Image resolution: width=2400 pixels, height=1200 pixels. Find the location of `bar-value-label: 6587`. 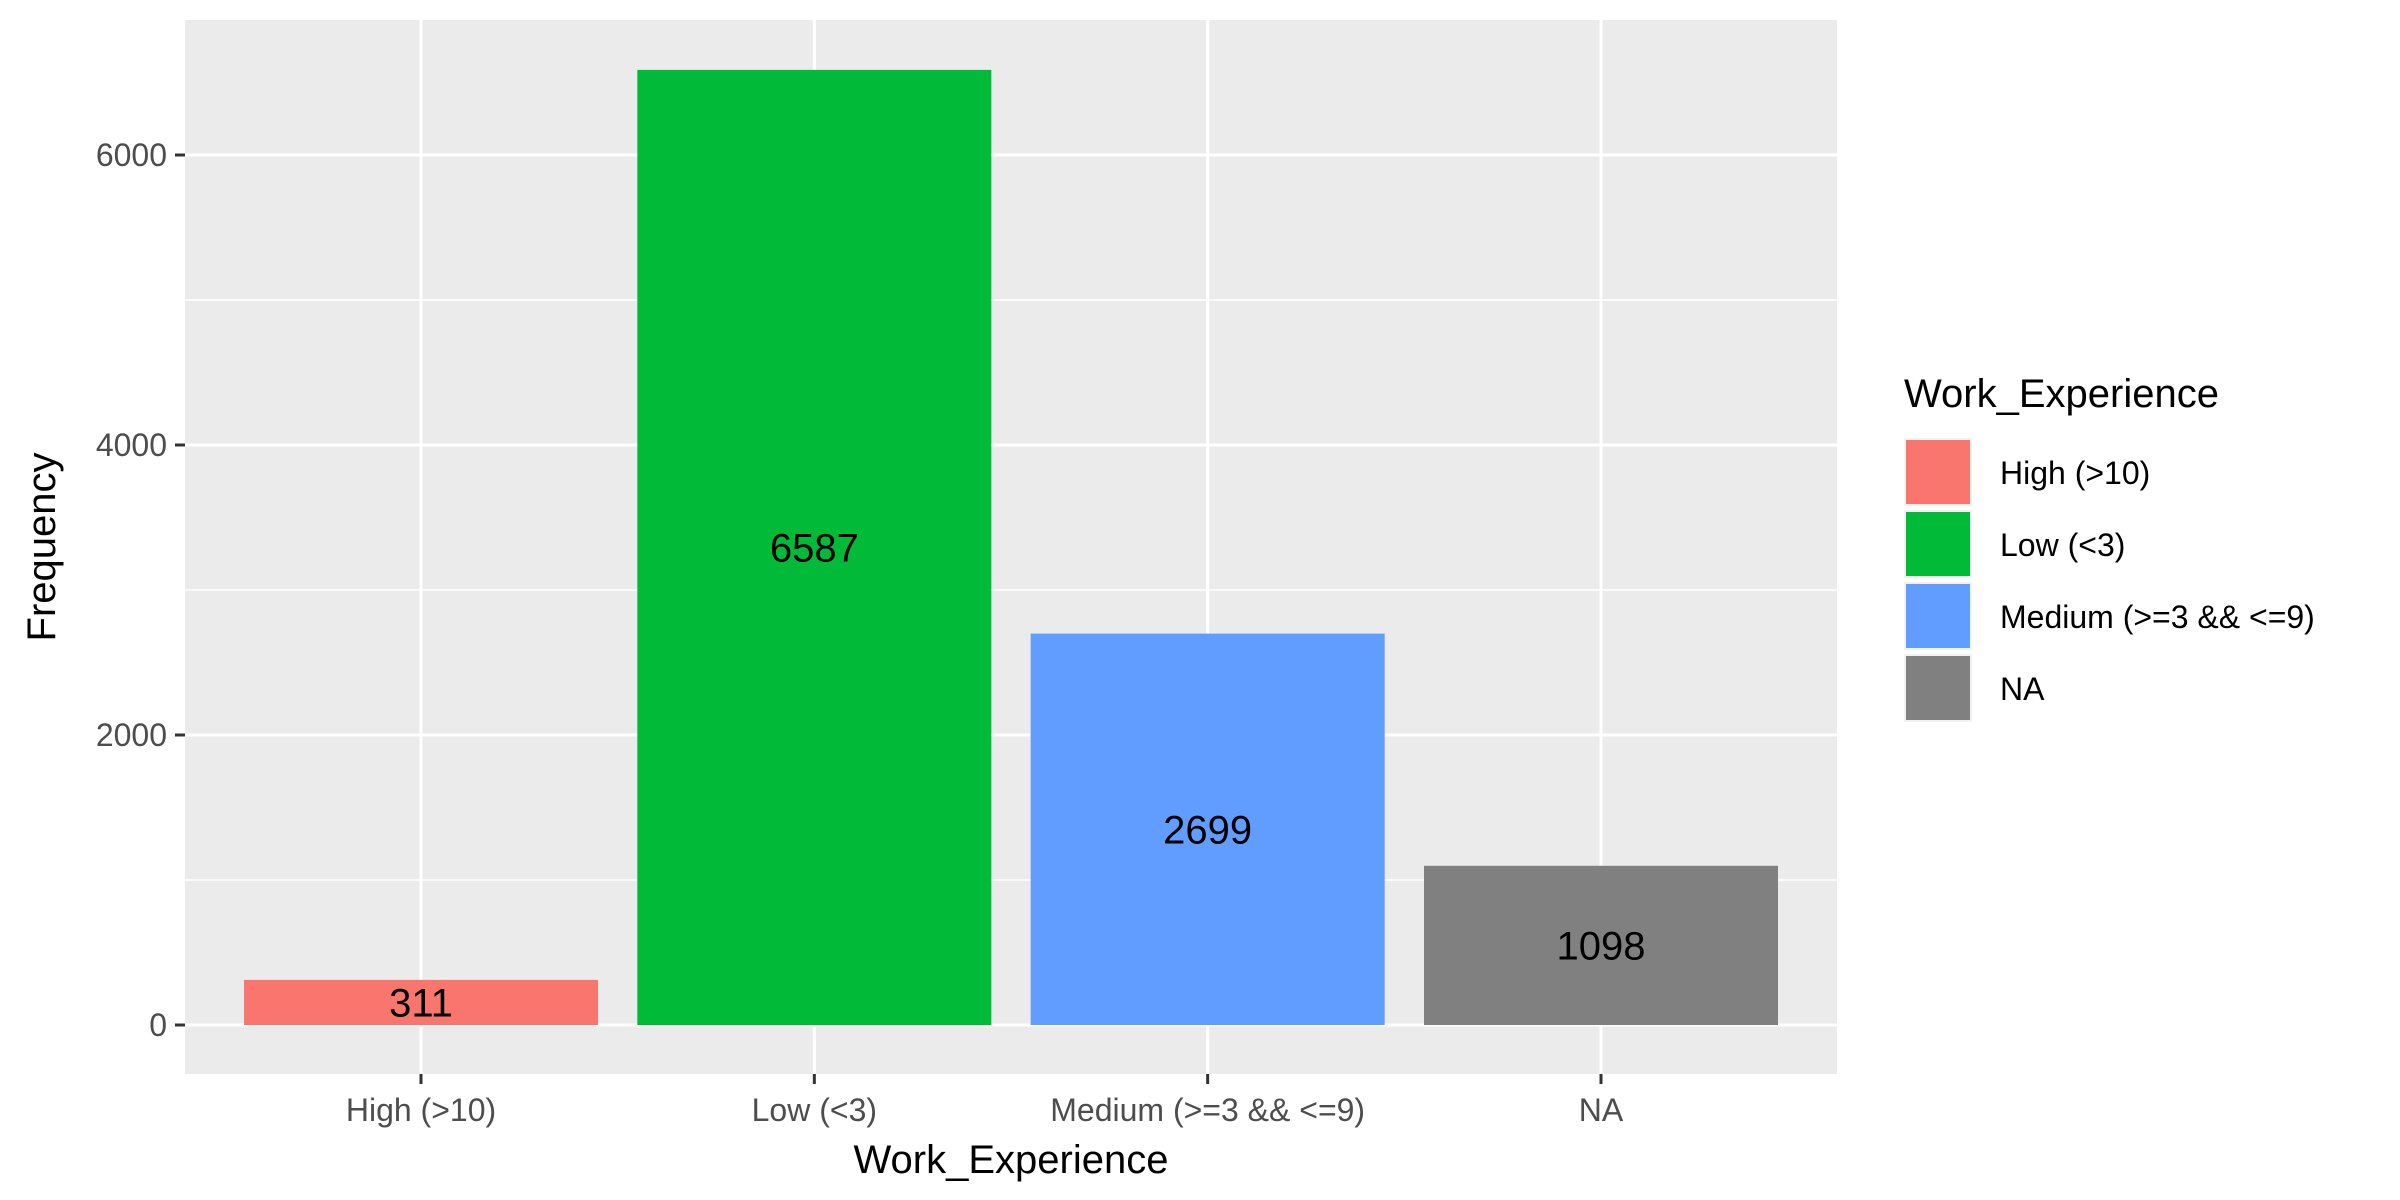

bar-value-label: 6587 is located at coordinates (814, 548).